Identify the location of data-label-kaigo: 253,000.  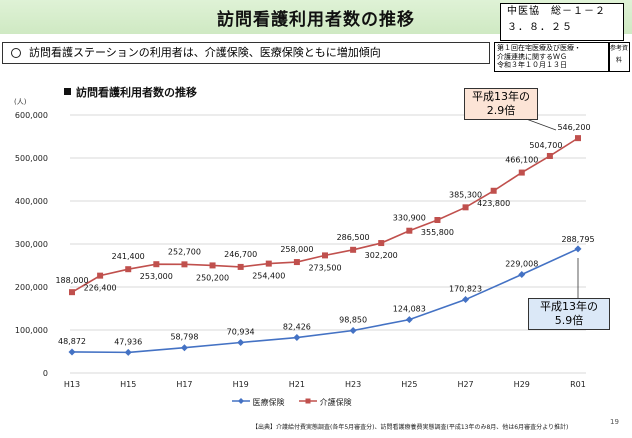
(156, 276).